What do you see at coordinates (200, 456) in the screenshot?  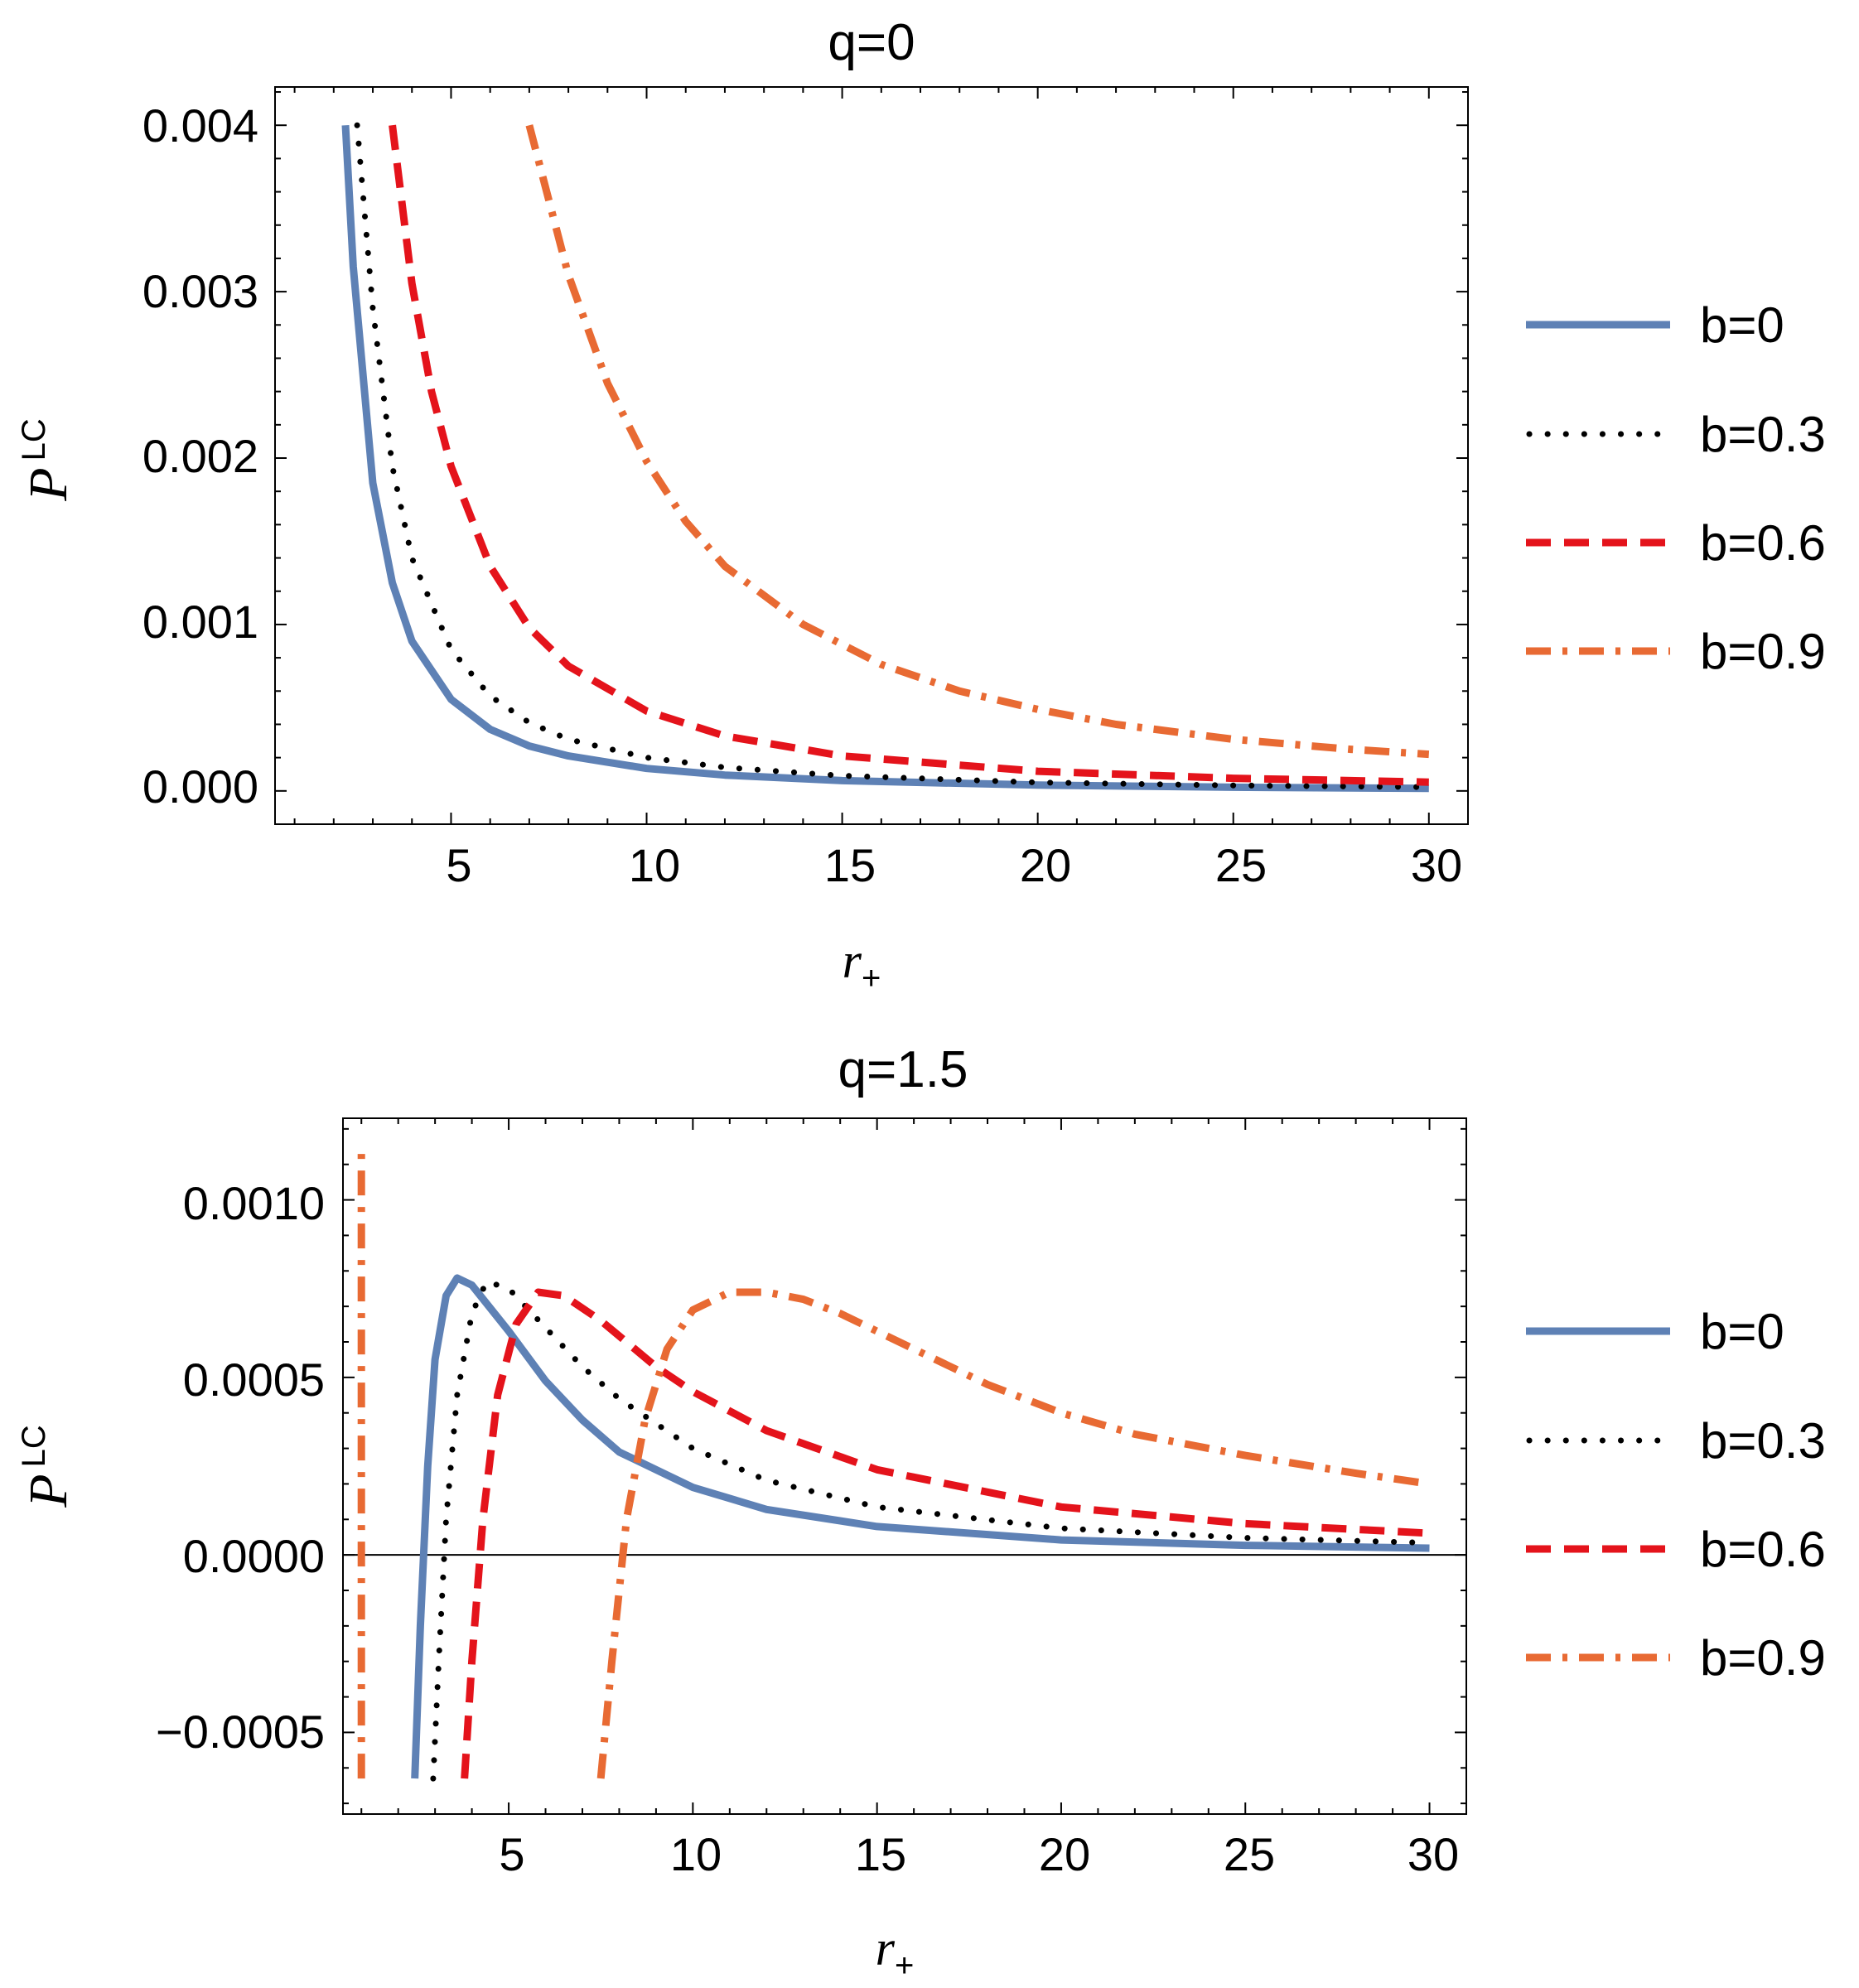 I see `y-tick-label: 0.002` at bounding box center [200, 456].